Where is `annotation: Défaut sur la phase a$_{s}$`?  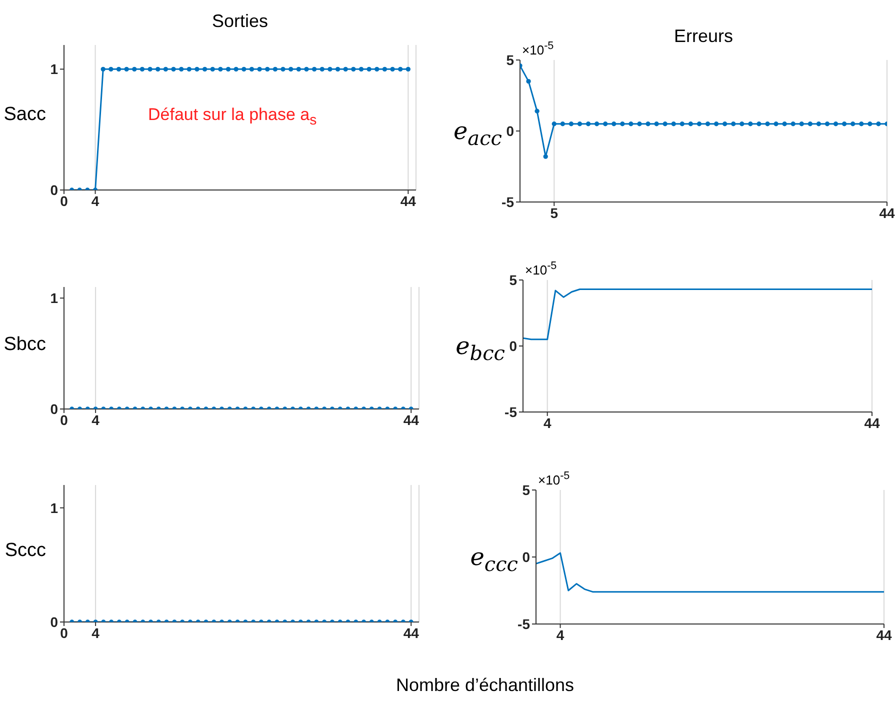 annotation: Défaut sur la phase a$_{s}$ is located at coordinates (232, 116).